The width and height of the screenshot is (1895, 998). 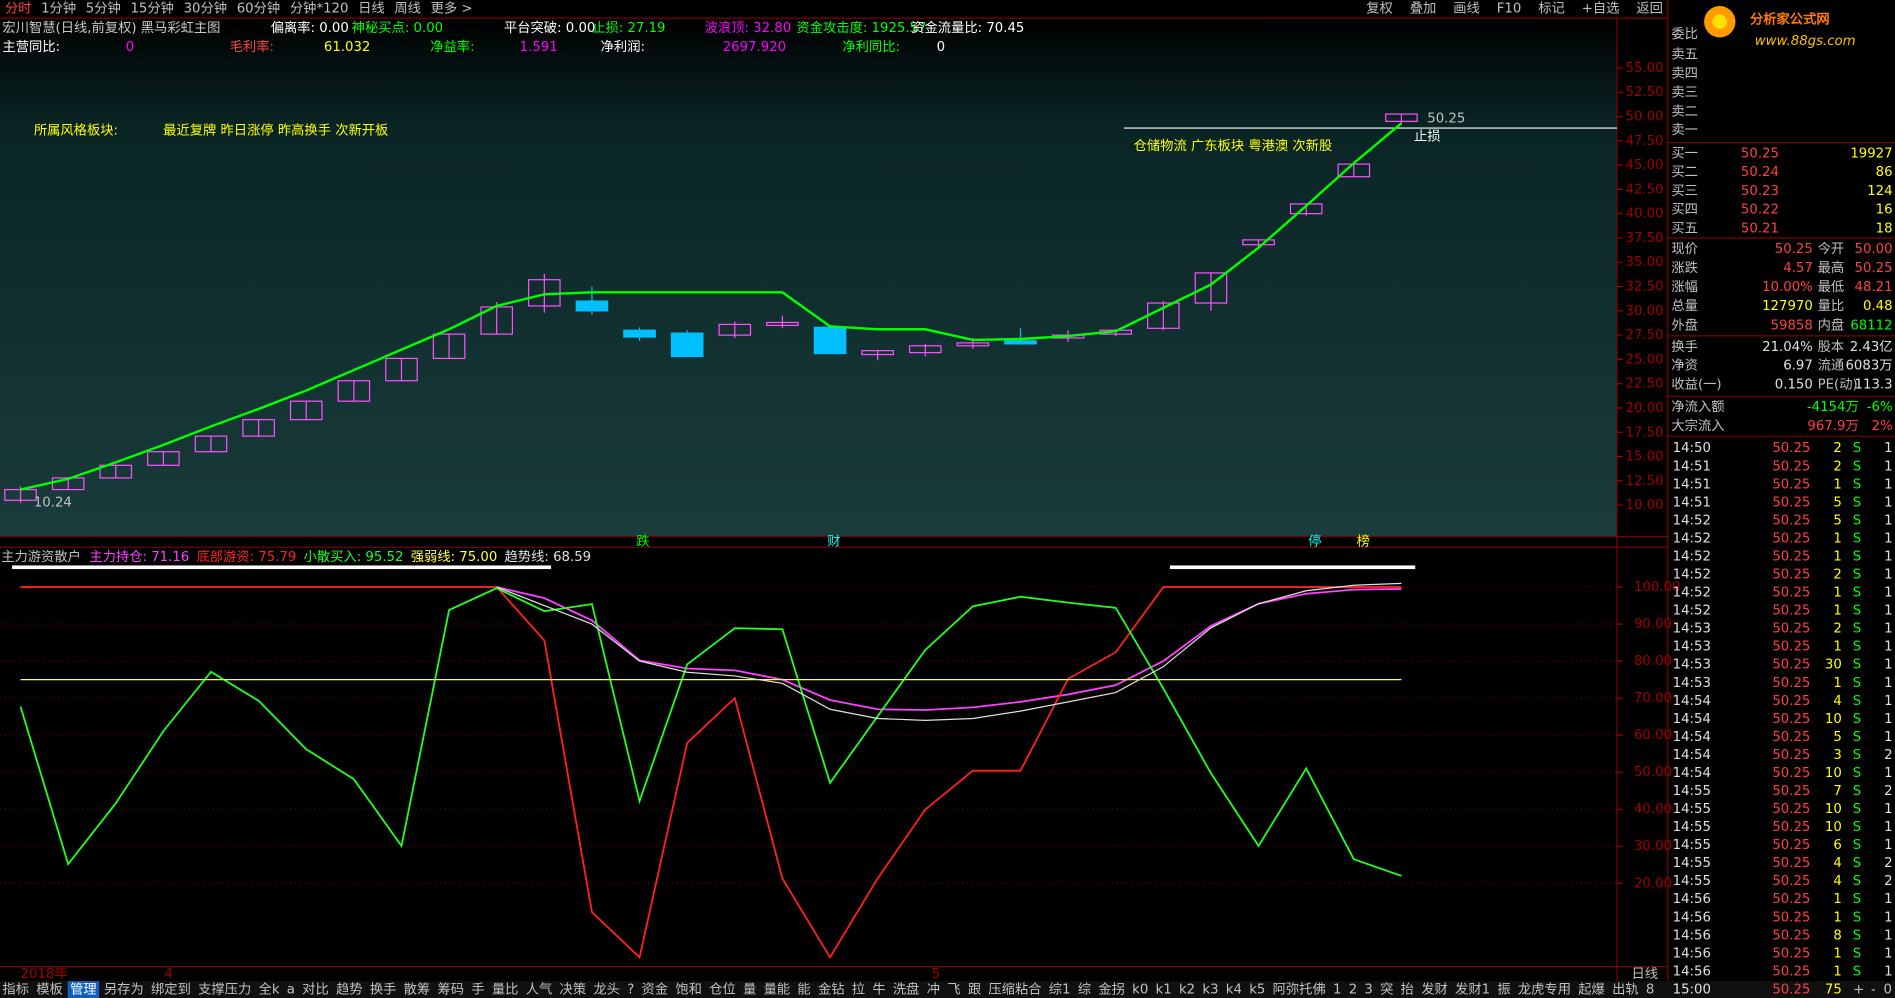 What do you see at coordinates (777, 990) in the screenshot?
I see `tab: 量能` at bounding box center [777, 990].